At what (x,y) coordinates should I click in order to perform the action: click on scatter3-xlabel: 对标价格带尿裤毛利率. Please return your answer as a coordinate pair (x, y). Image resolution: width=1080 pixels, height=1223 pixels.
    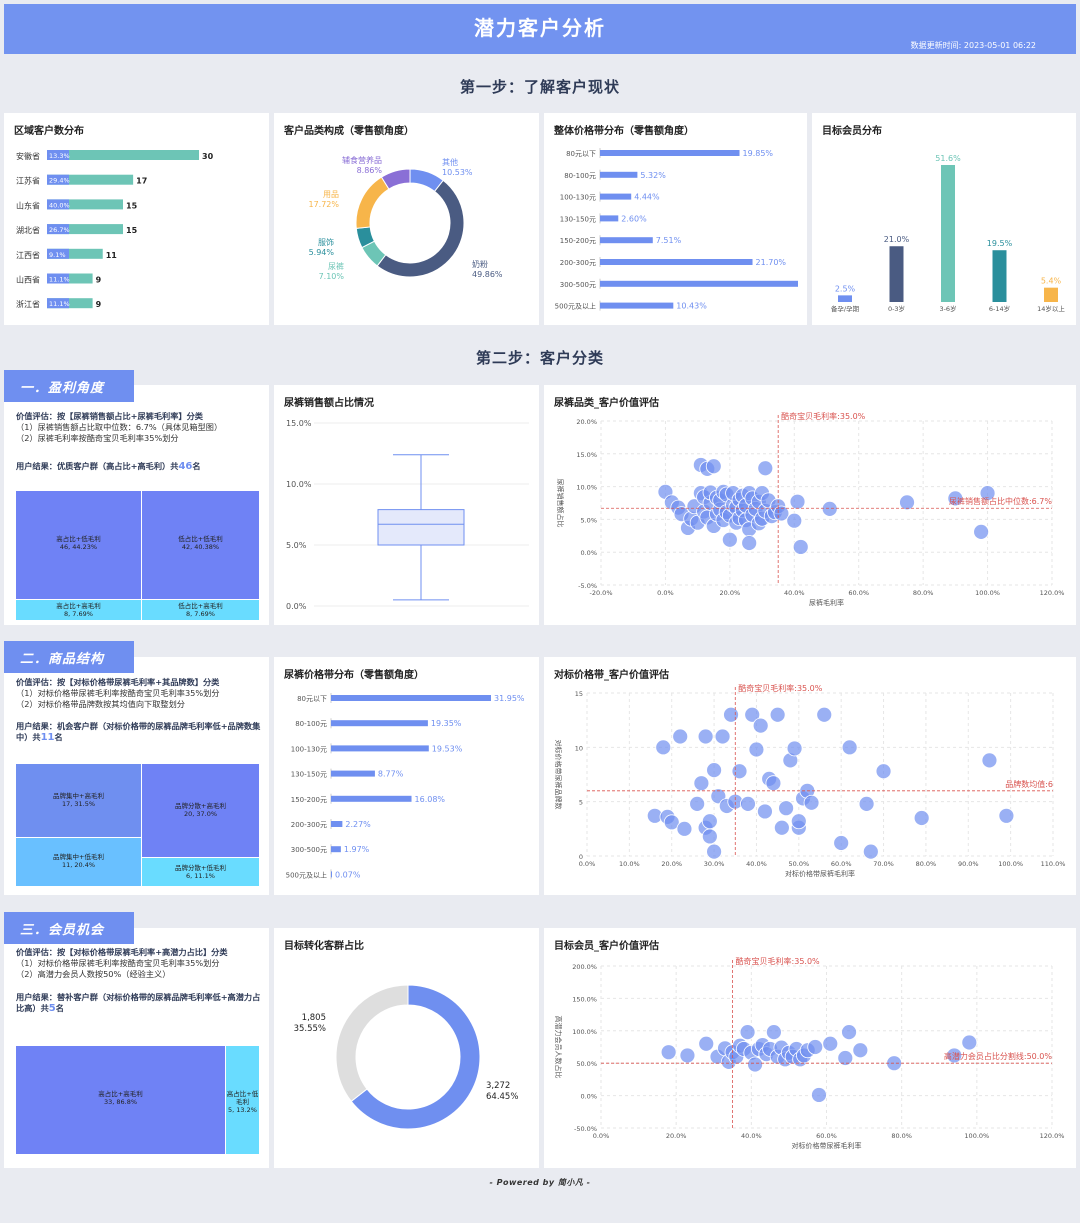
    Looking at the image, I should click on (827, 1145).